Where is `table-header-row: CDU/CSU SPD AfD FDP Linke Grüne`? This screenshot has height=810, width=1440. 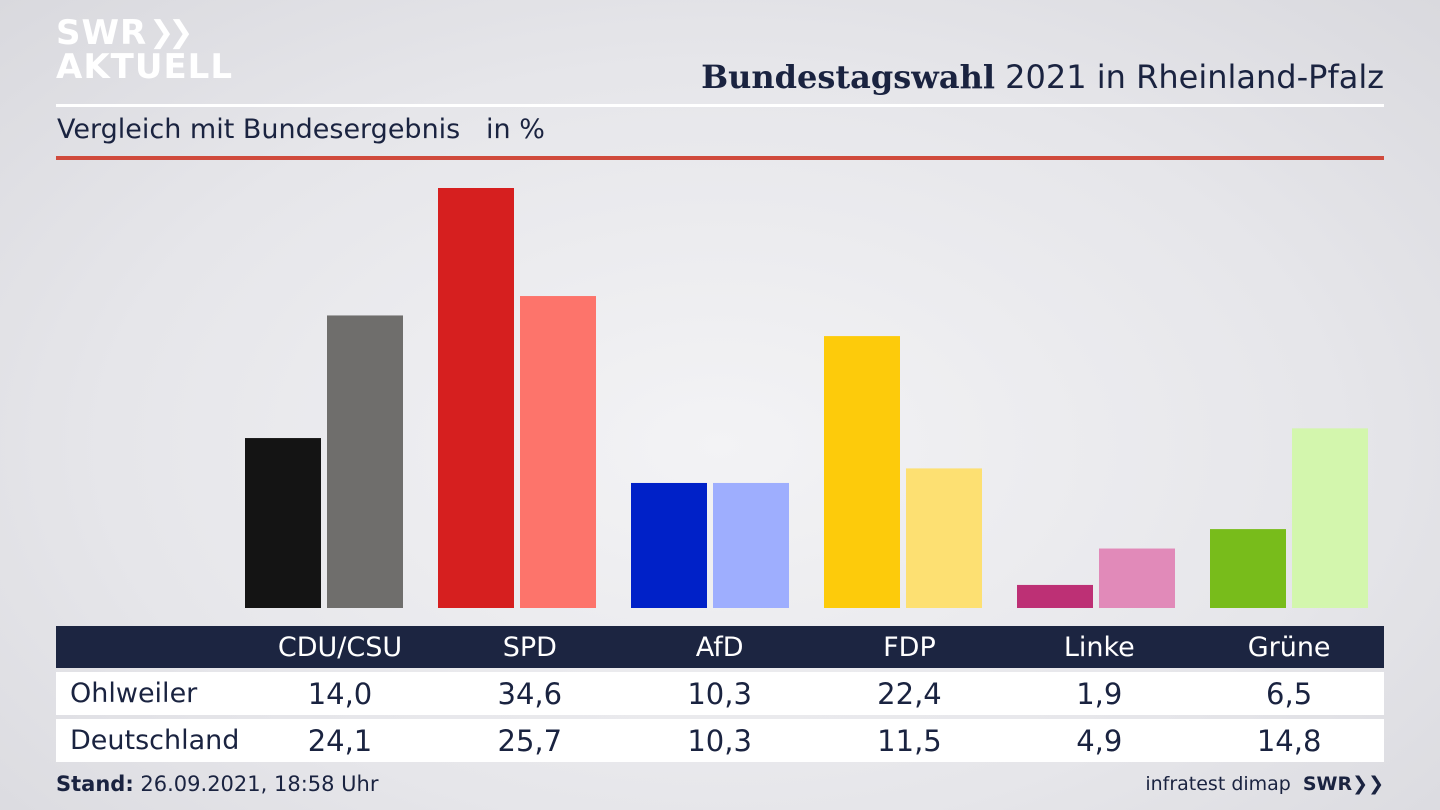 table-header-row: CDU/CSU SPD AfD FDP Linke Grüne is located at coordinates (720, 647).